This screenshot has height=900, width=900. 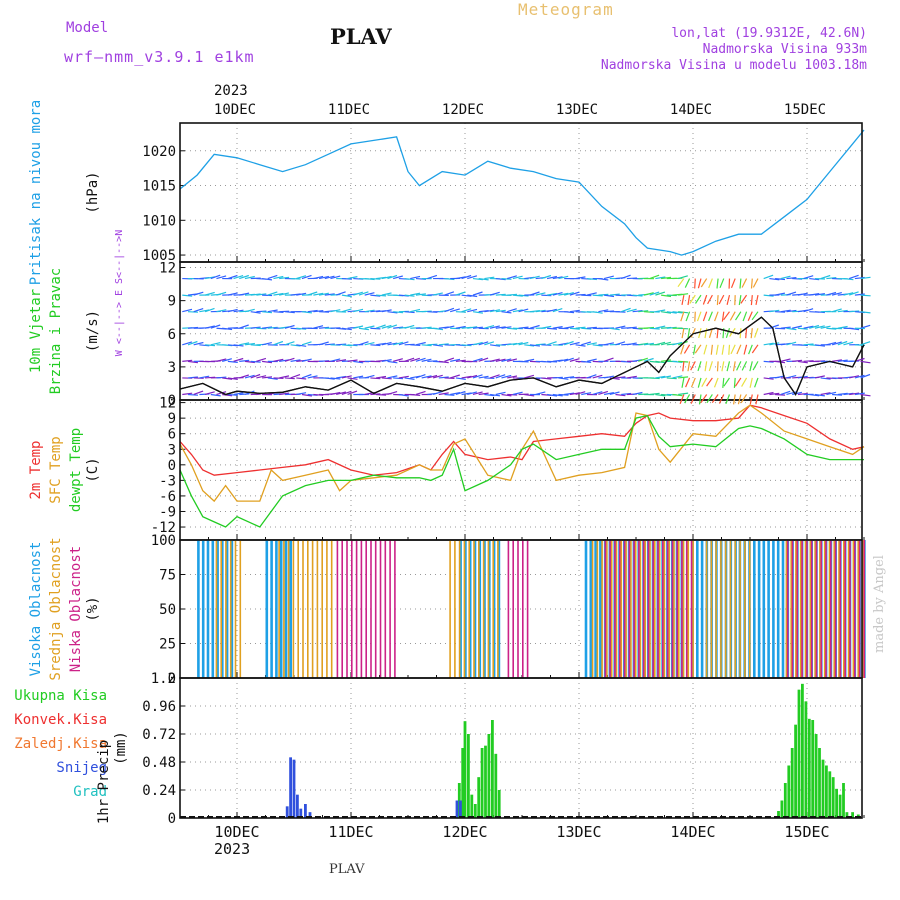 What do you see at coordinates (87, 28) in the screenshot?
I see `model-label: Model` at bounding box center [87, 28].